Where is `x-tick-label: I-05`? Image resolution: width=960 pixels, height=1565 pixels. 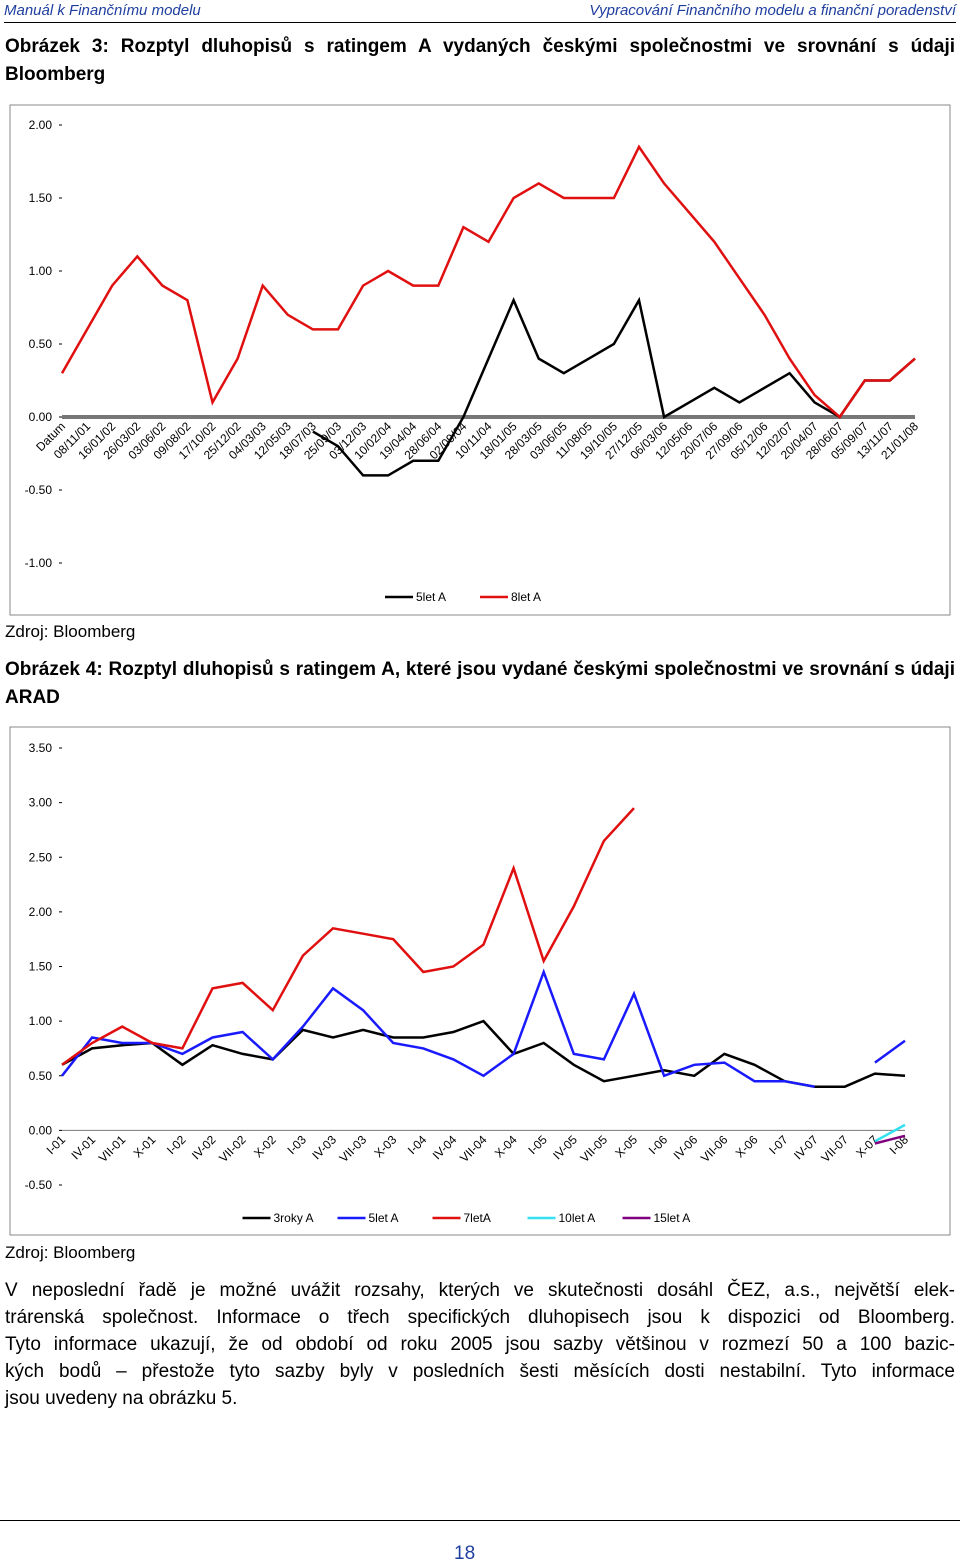
x-tick-label: I-05 is located at coordinates (537, 1144).